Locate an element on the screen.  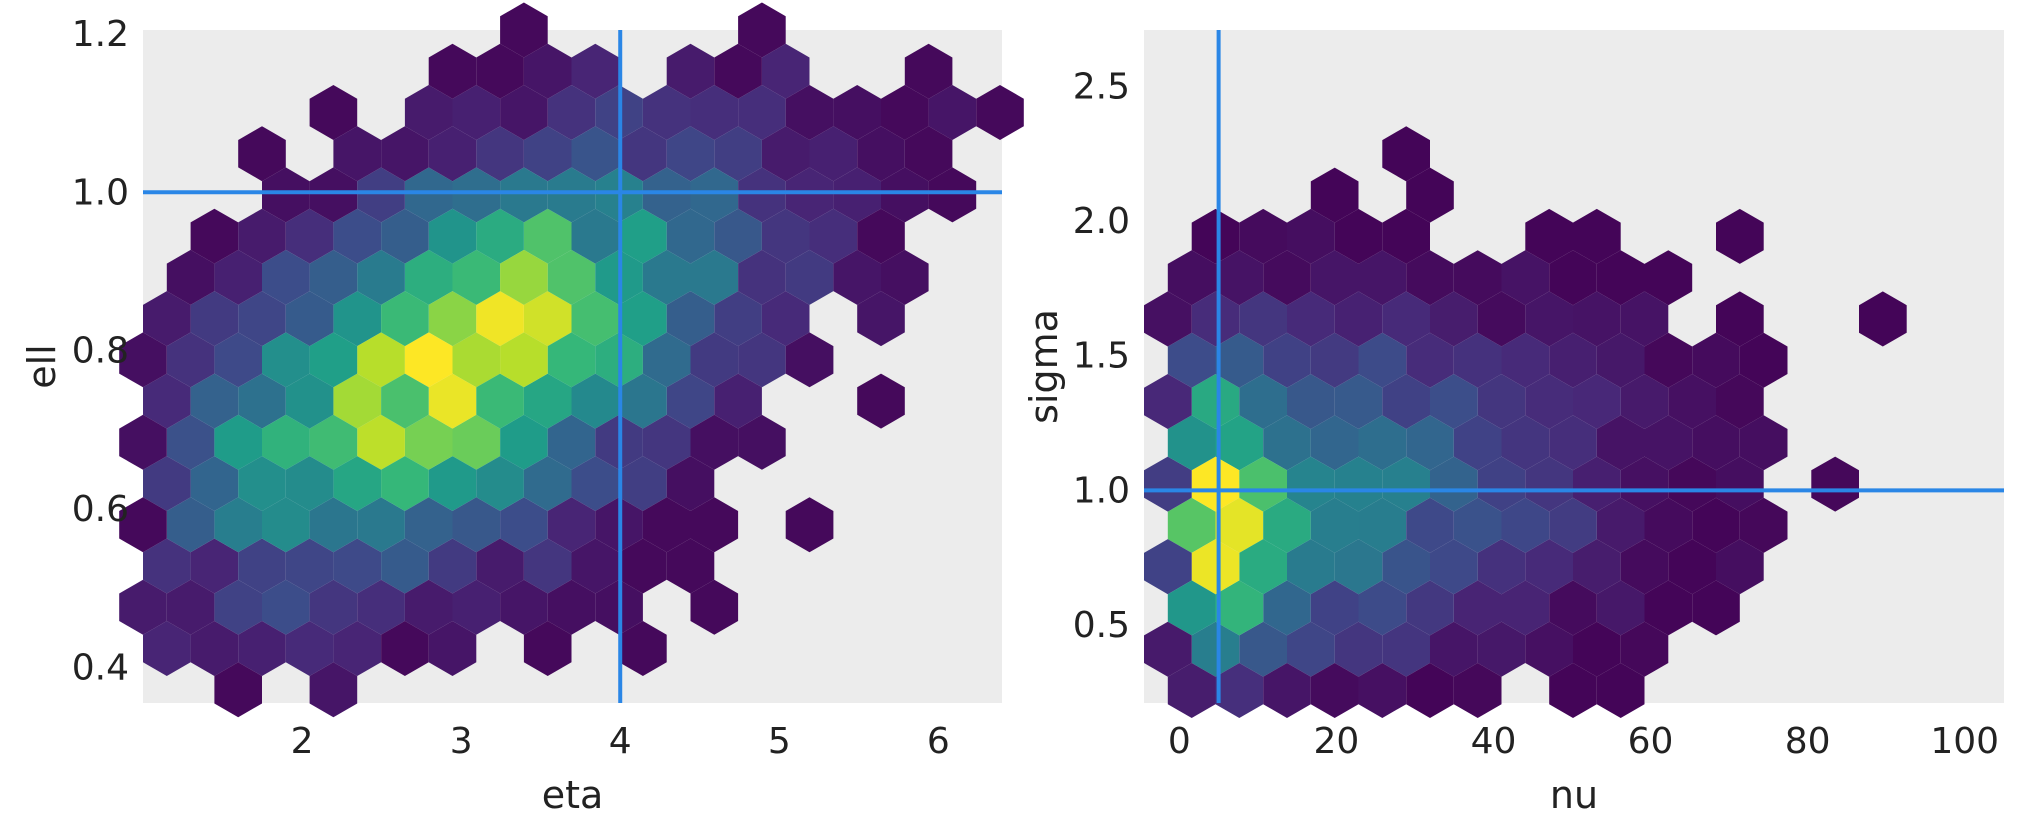
x-tick-label: 40 is located at coordinates (1494, 741).